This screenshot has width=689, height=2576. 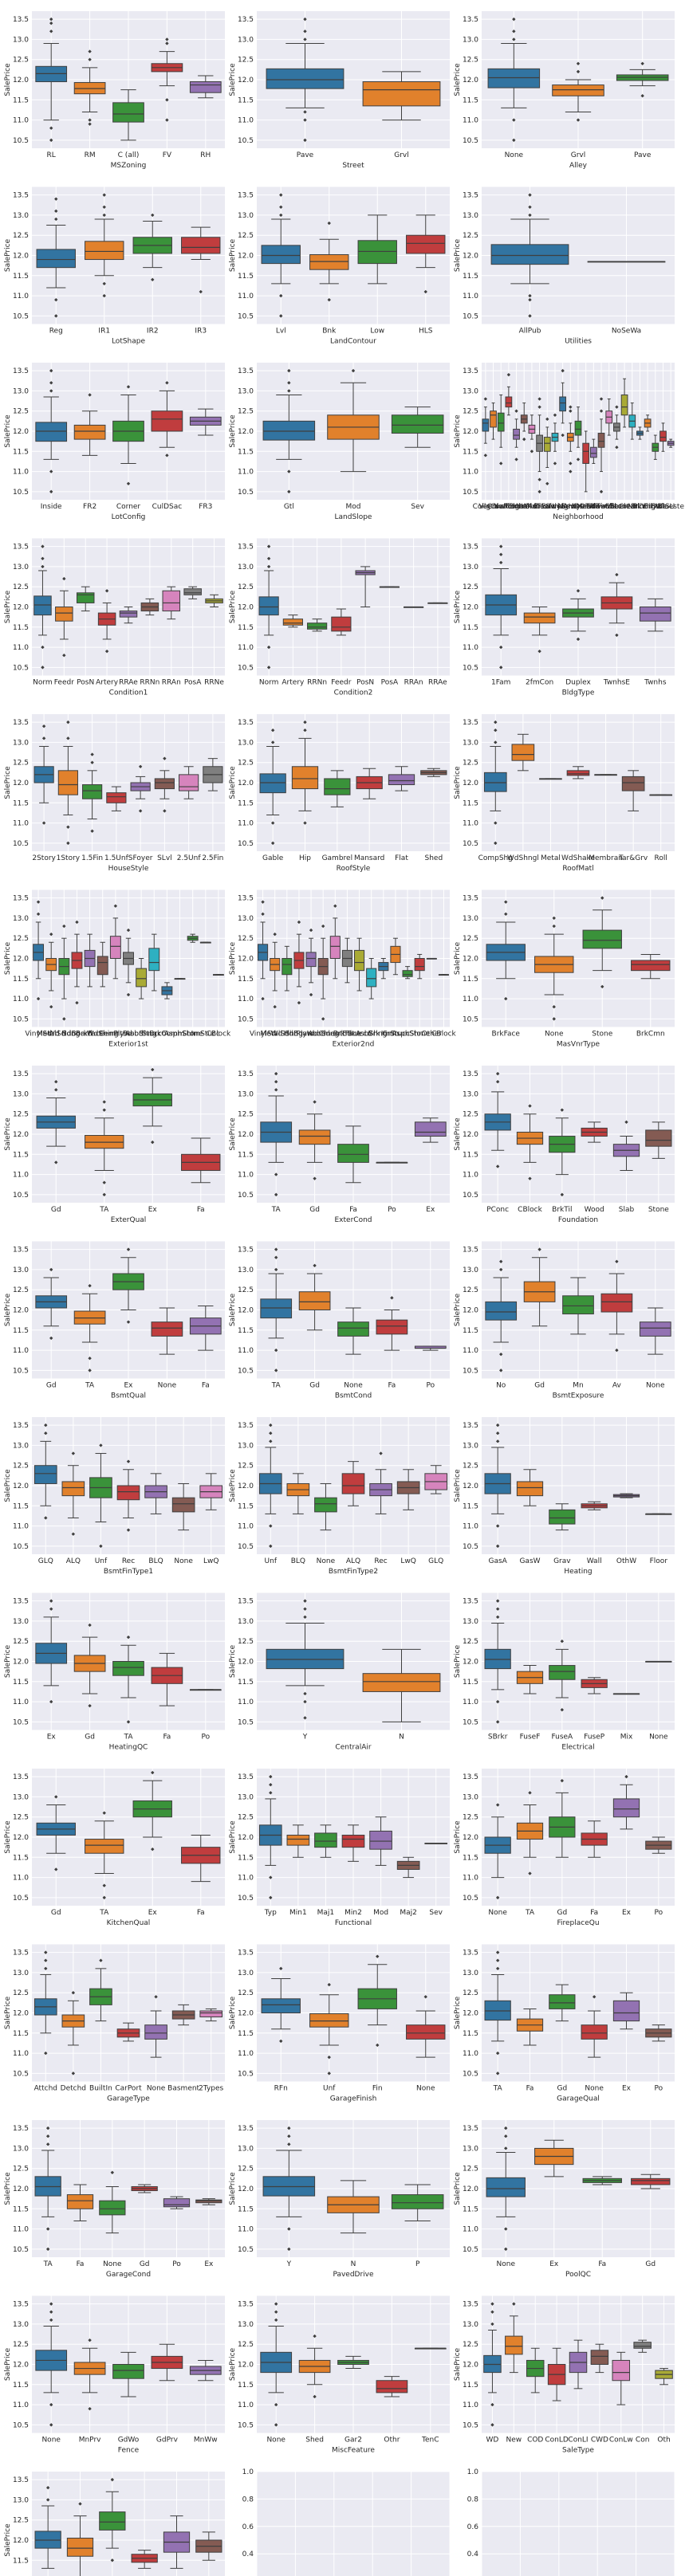 What do you see at coordinates (643, 155) in the screenshot?
I see `x-tick-label: Pave` at bounding box center [643, 155].